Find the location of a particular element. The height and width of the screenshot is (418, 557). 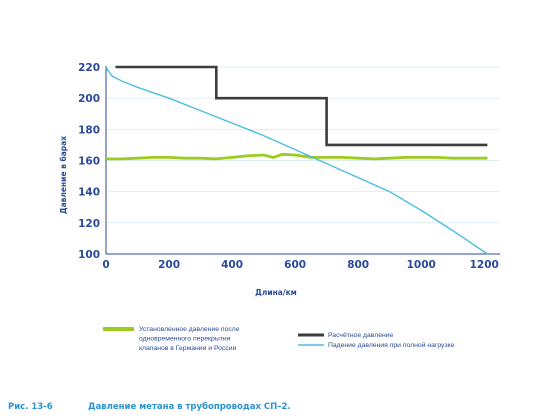

x-tick-label-600: 600 is located at coordinates (295, 265).